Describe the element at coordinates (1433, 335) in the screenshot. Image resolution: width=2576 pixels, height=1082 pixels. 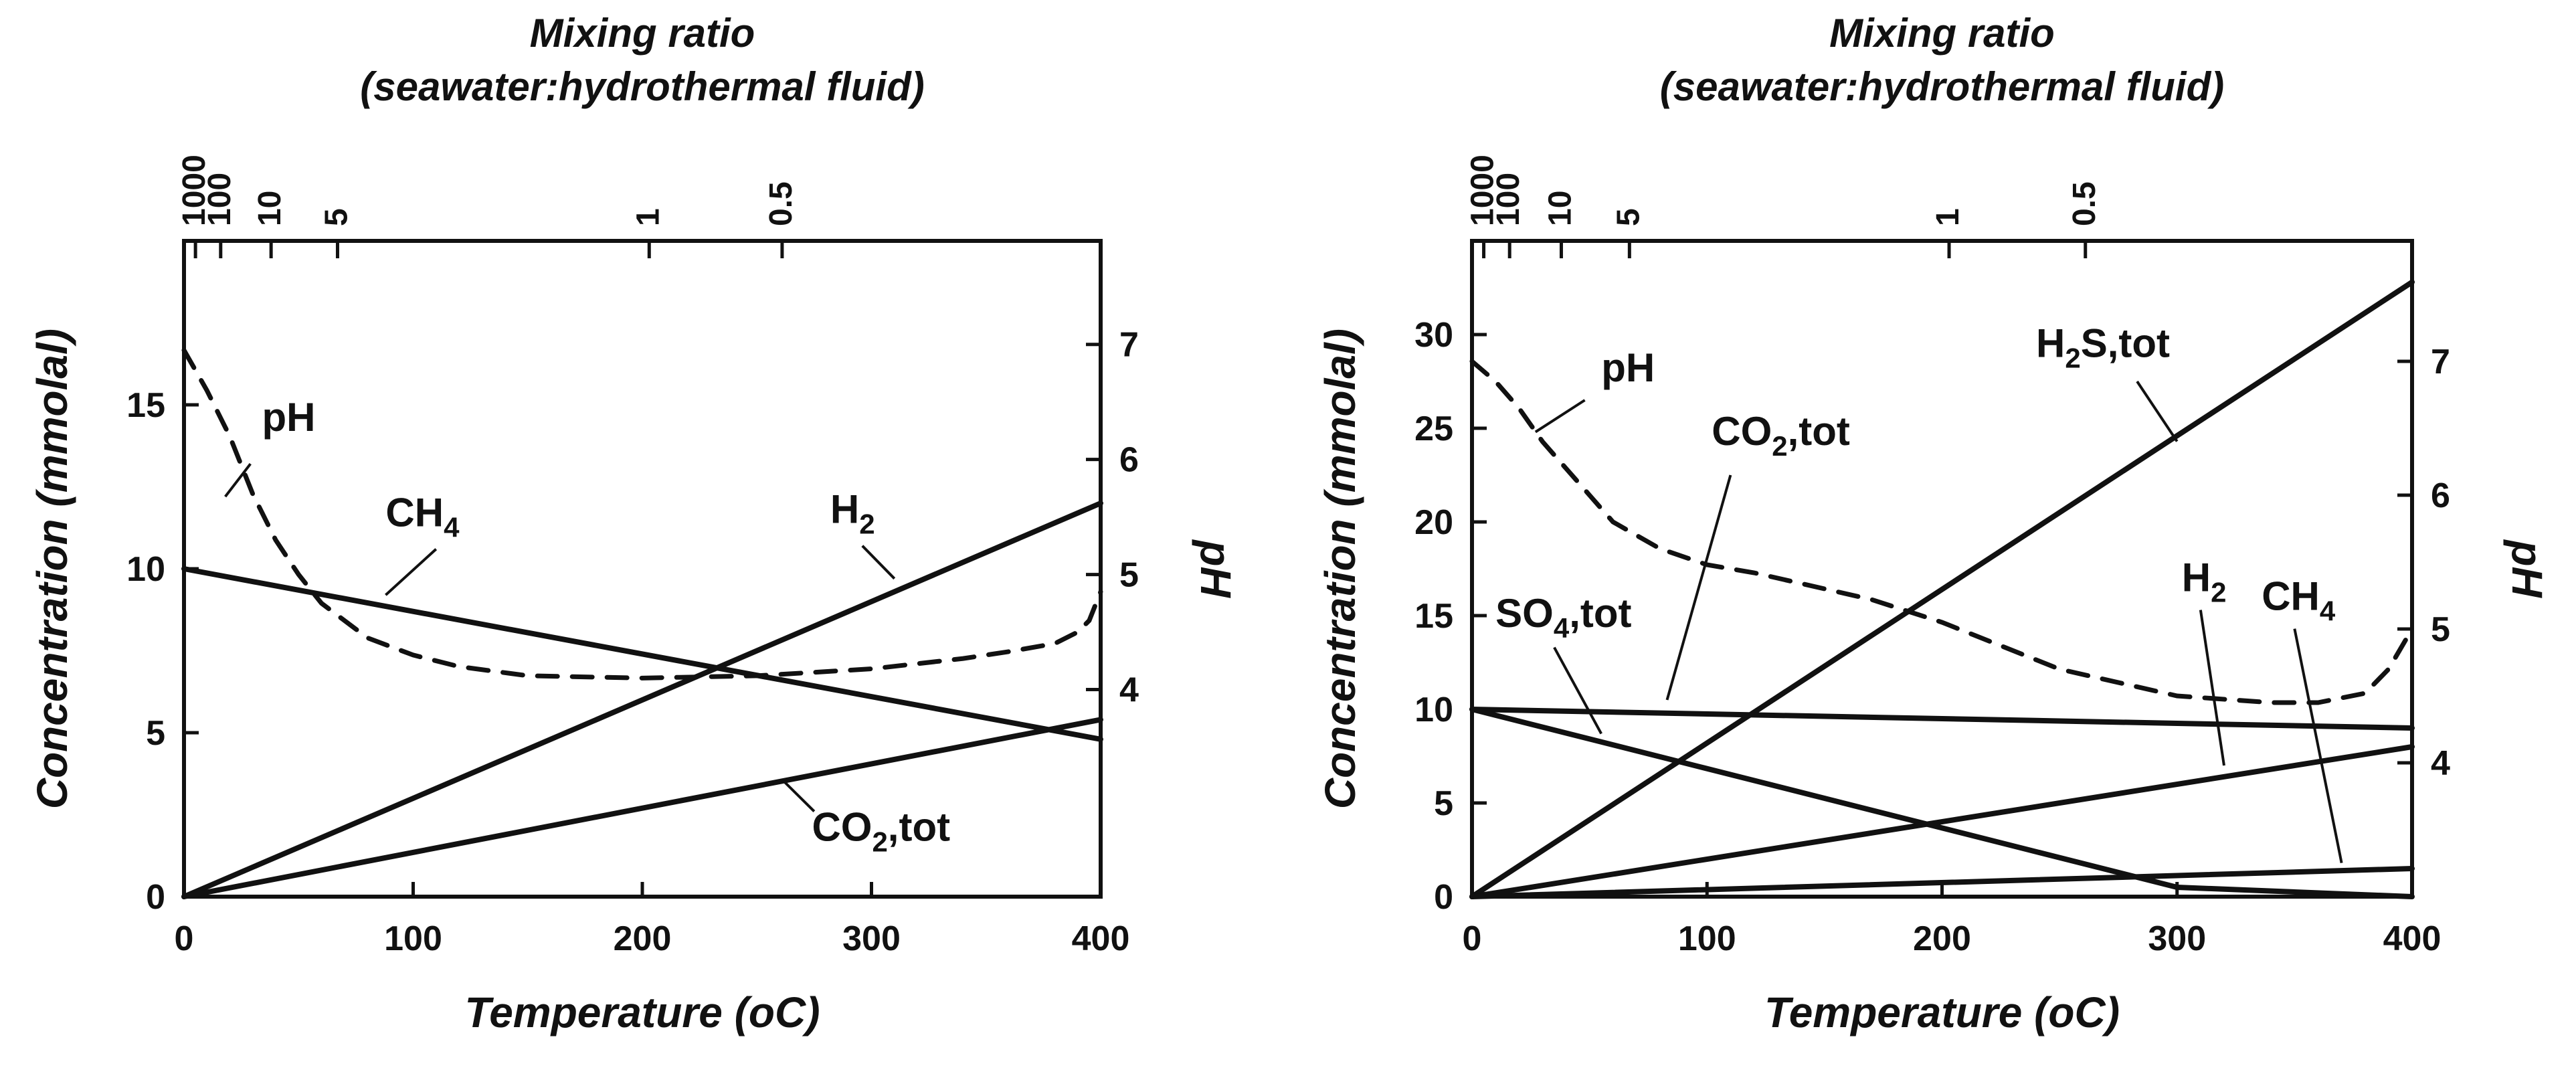
I see `y-tick-label: 30` at that location.